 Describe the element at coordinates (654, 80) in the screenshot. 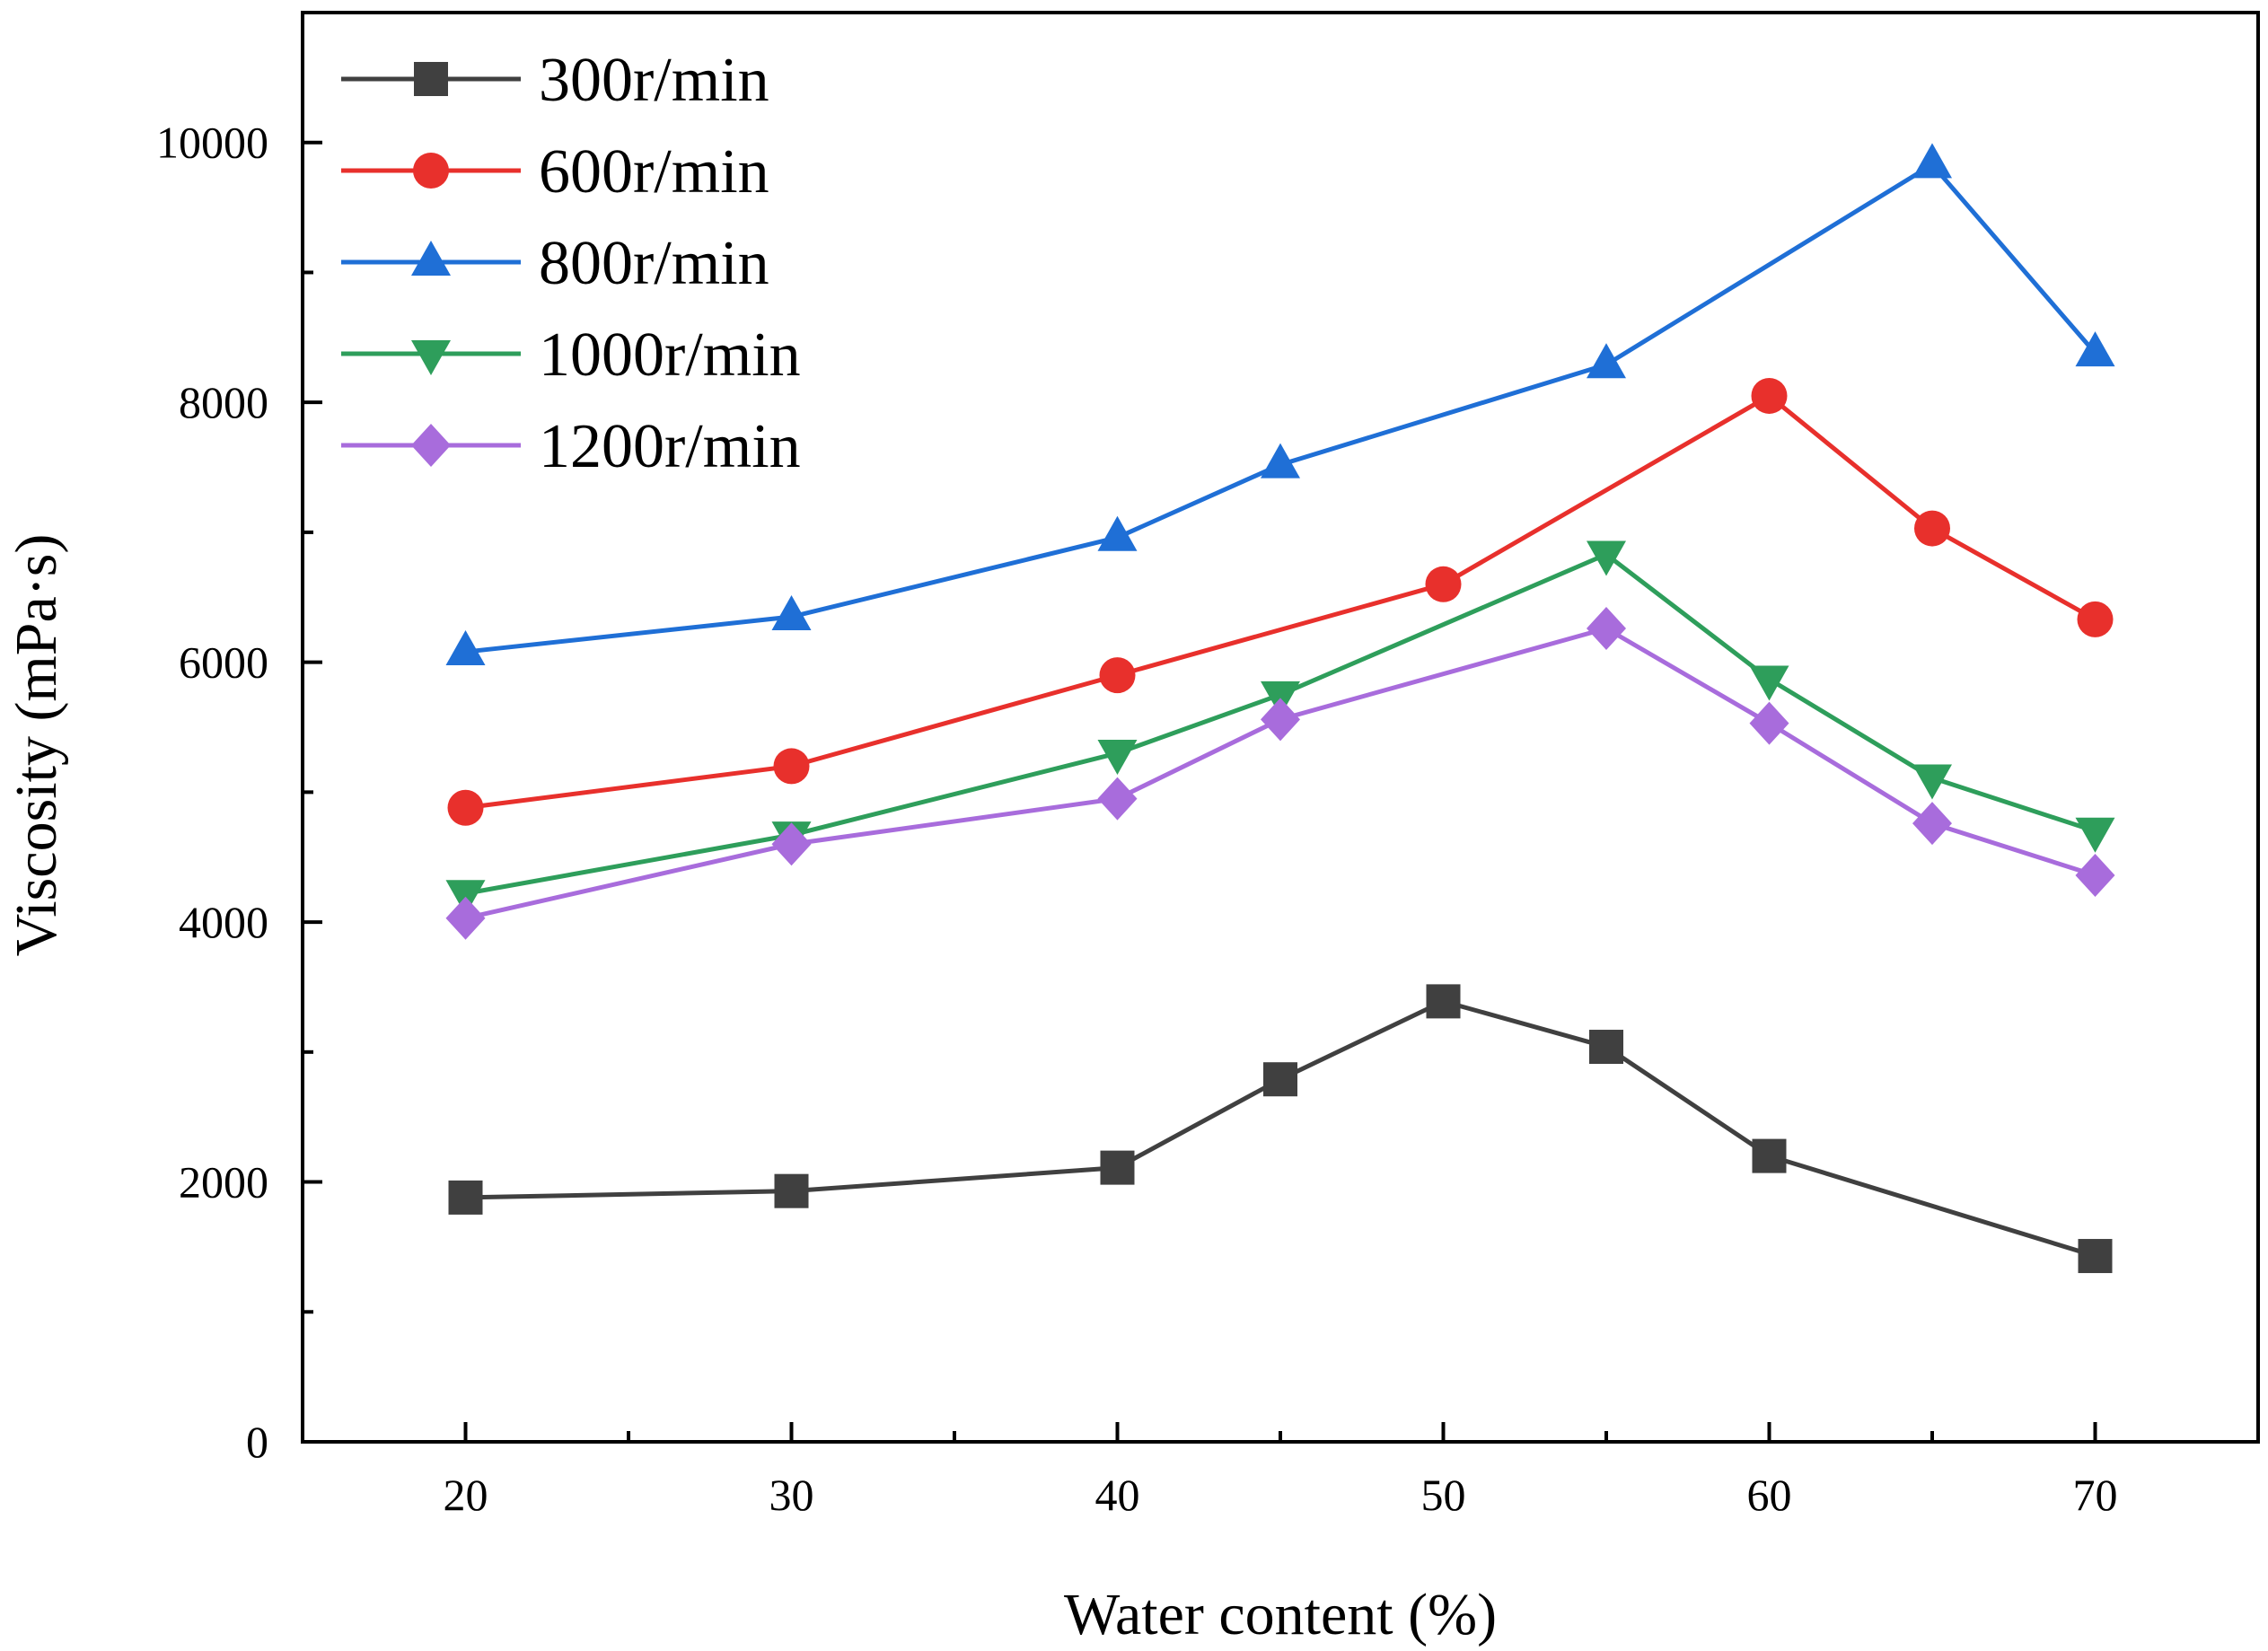

I see `legend-label: 300r/min` at that location.